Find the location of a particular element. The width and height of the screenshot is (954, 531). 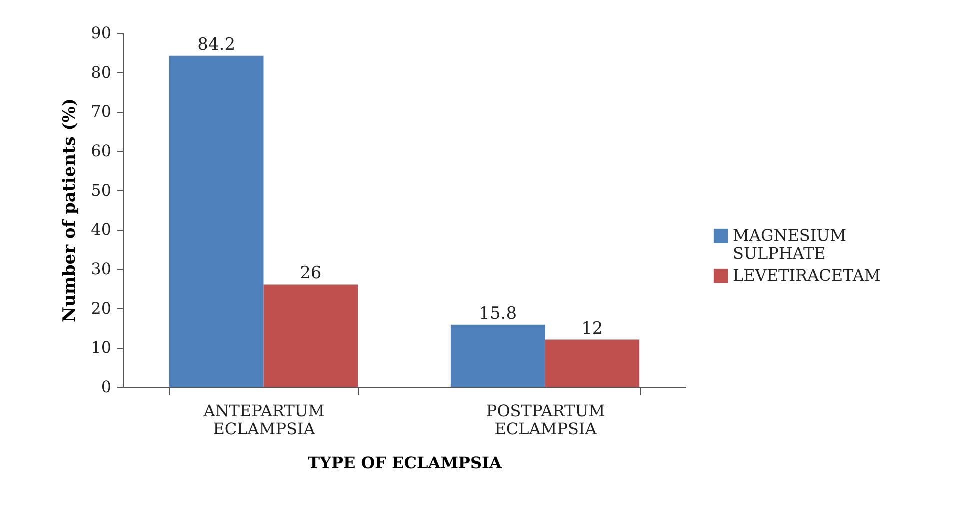

x-tick-label: ANTEPARTUM ECLAMPSIA is located at coordinates (263, 420).